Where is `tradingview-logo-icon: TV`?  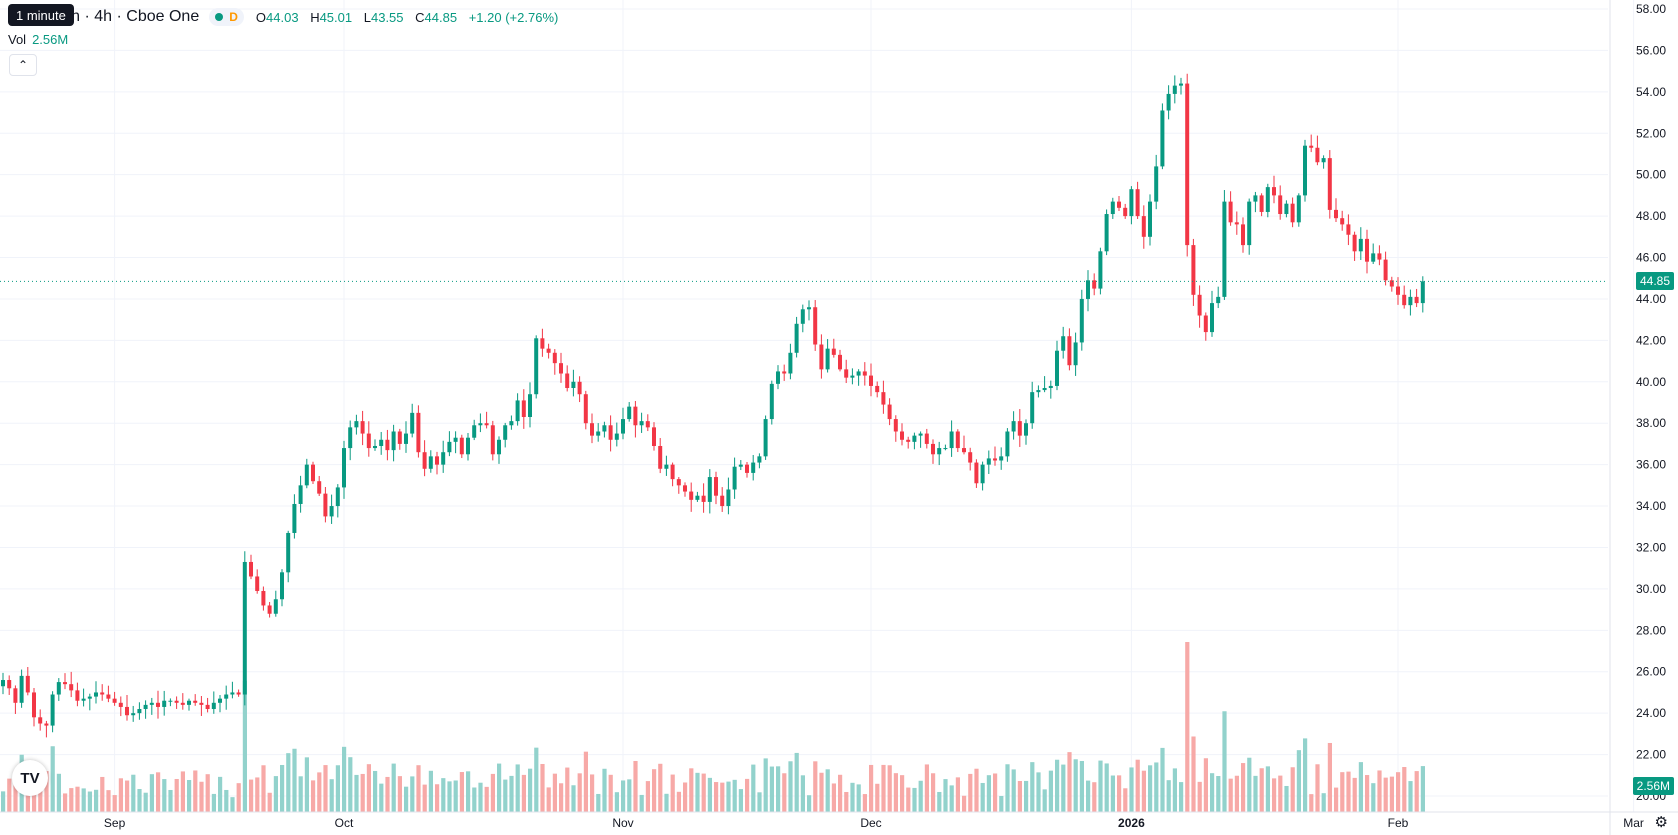
tradingview-logo-icon: TV is located at coordinates (30, 778).